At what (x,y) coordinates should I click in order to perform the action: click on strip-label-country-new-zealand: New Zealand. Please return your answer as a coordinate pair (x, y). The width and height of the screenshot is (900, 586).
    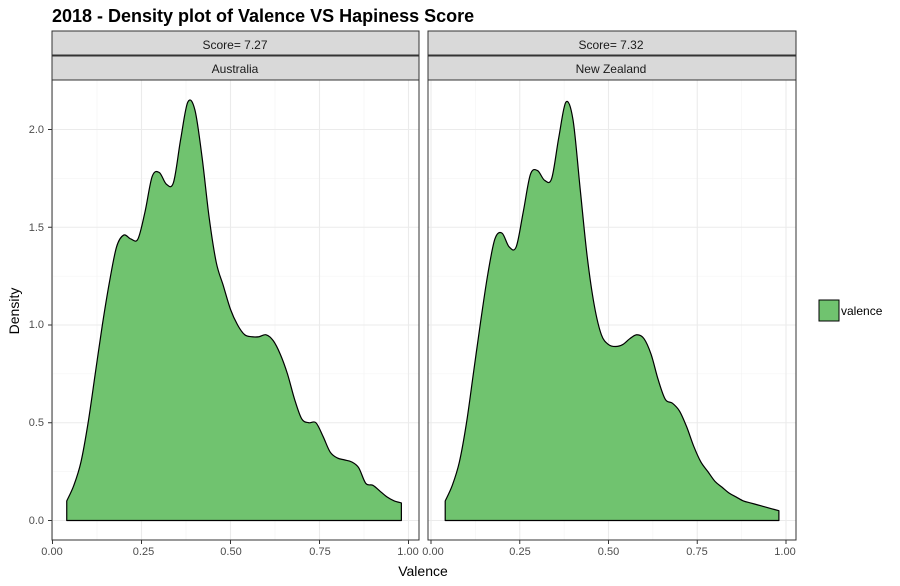
    Looking at the image, I should click on (611, 69).